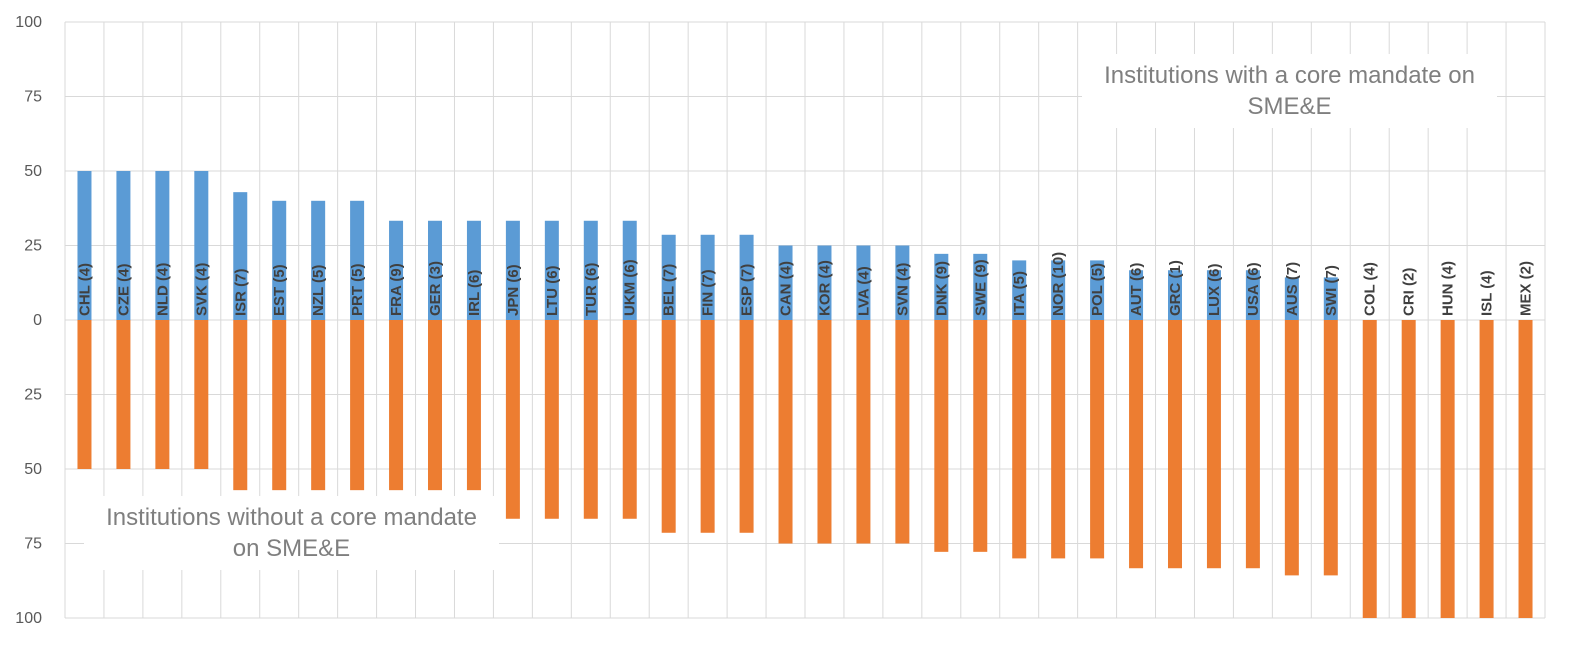  I want to click on category-label: CZE (4), so click(123, 289).